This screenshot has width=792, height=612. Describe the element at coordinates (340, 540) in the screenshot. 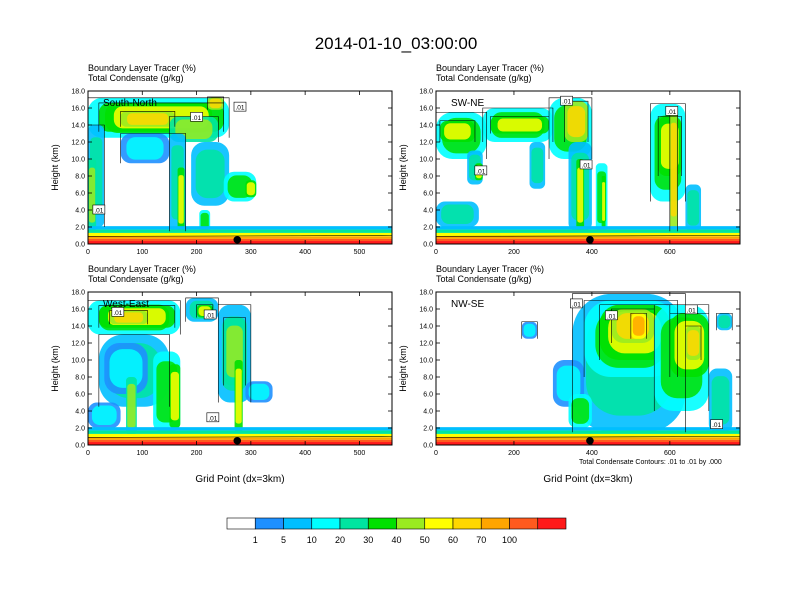

I see `colorbar-tick-label: 20` at that location.